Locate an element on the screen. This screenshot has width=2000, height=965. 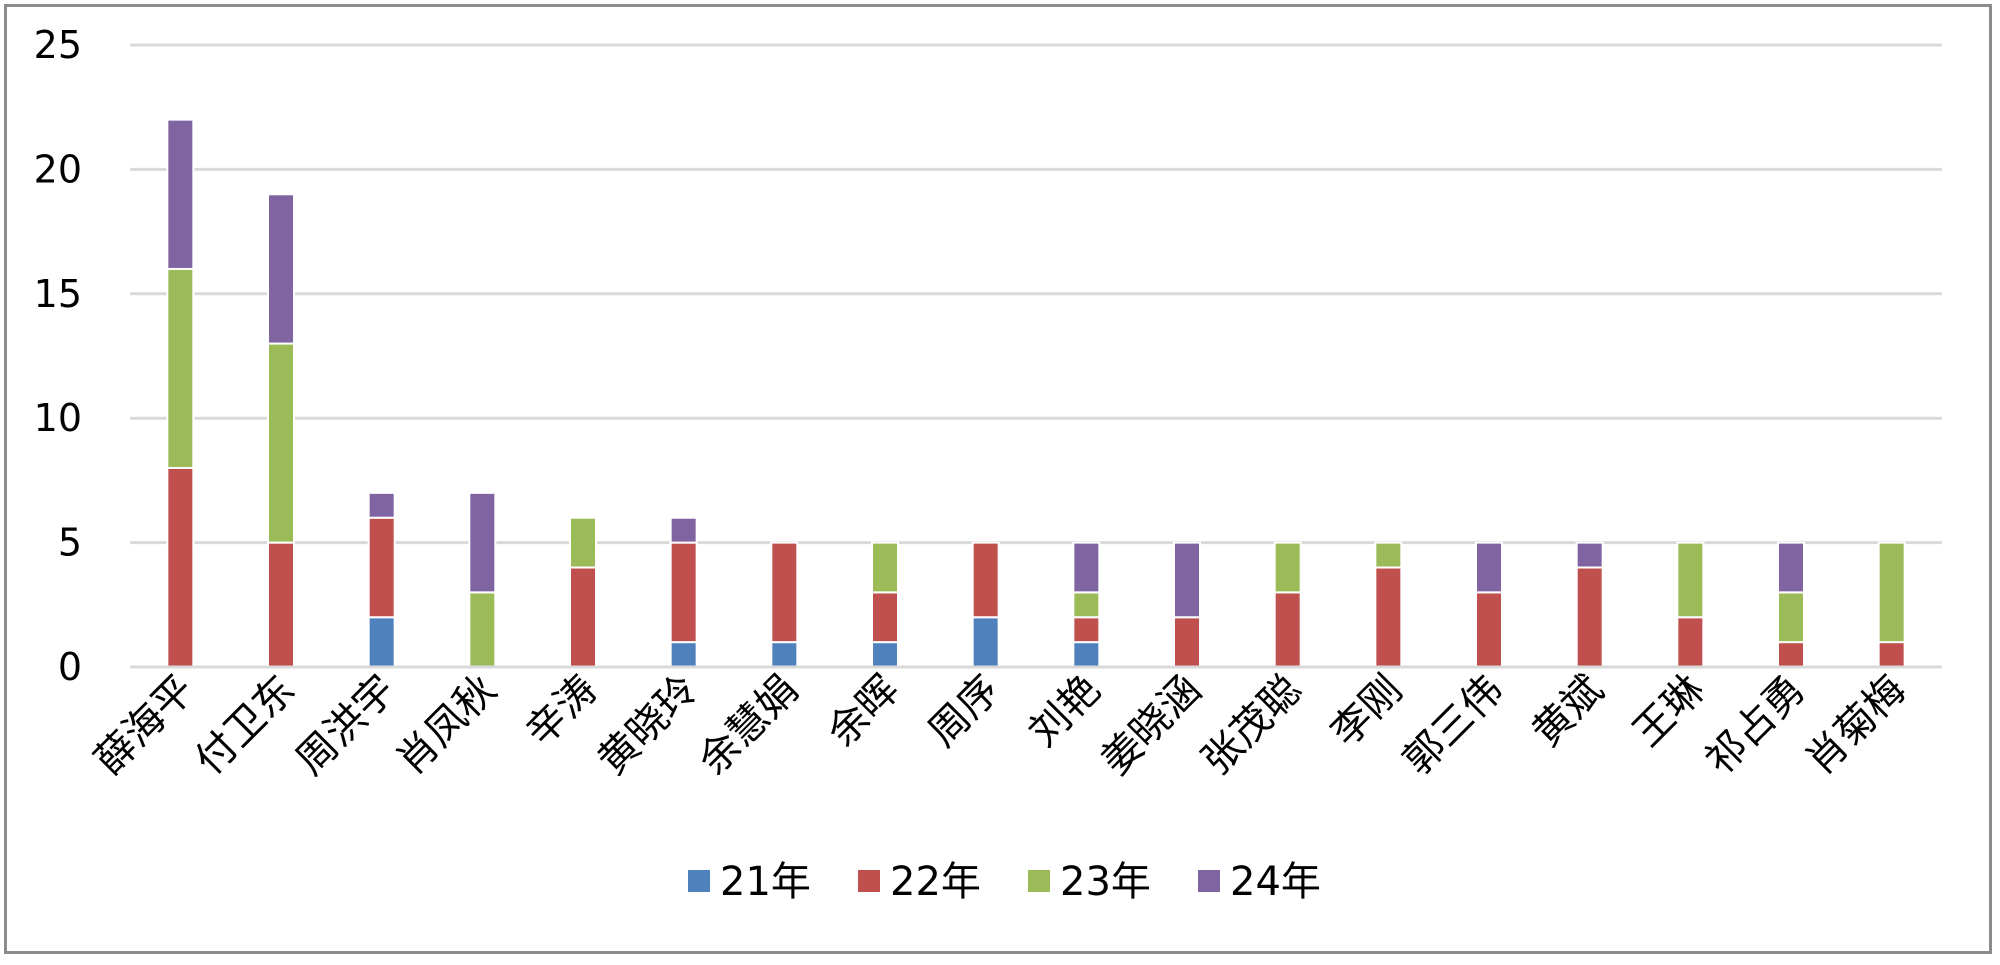
legend-label: 23年 is located at coordinates (1105, 882).